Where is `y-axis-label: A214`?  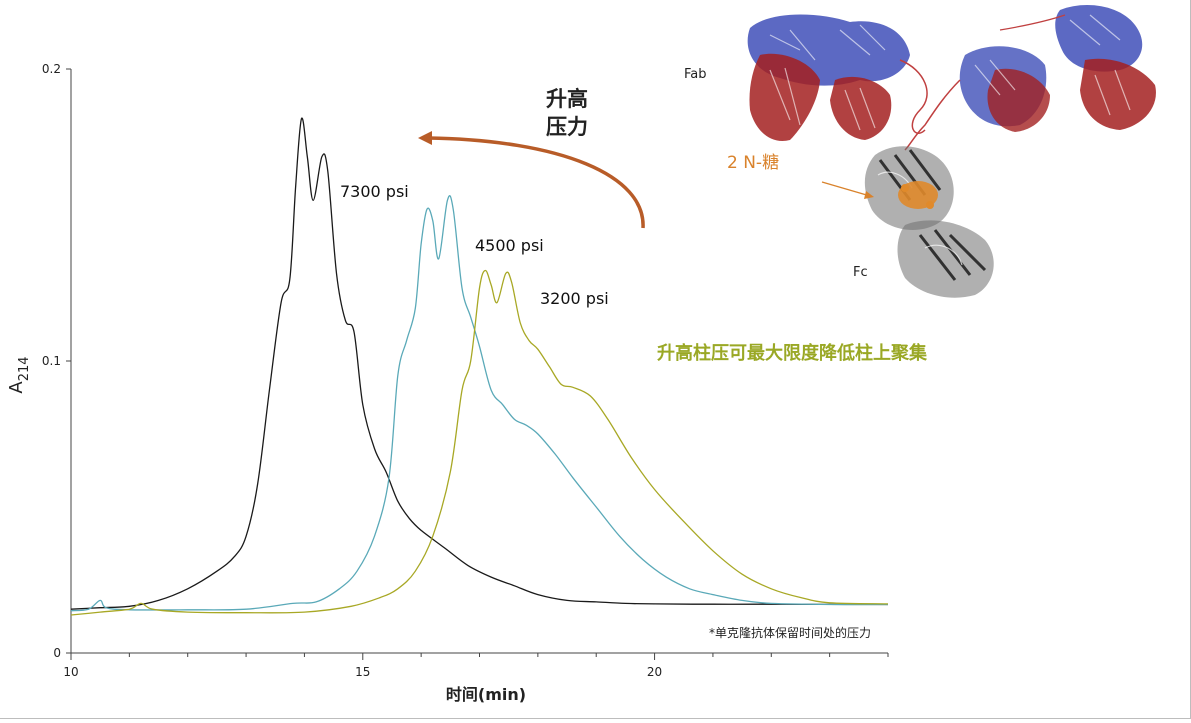
y-axis-label: A214 is located at coordinates (19, 374).